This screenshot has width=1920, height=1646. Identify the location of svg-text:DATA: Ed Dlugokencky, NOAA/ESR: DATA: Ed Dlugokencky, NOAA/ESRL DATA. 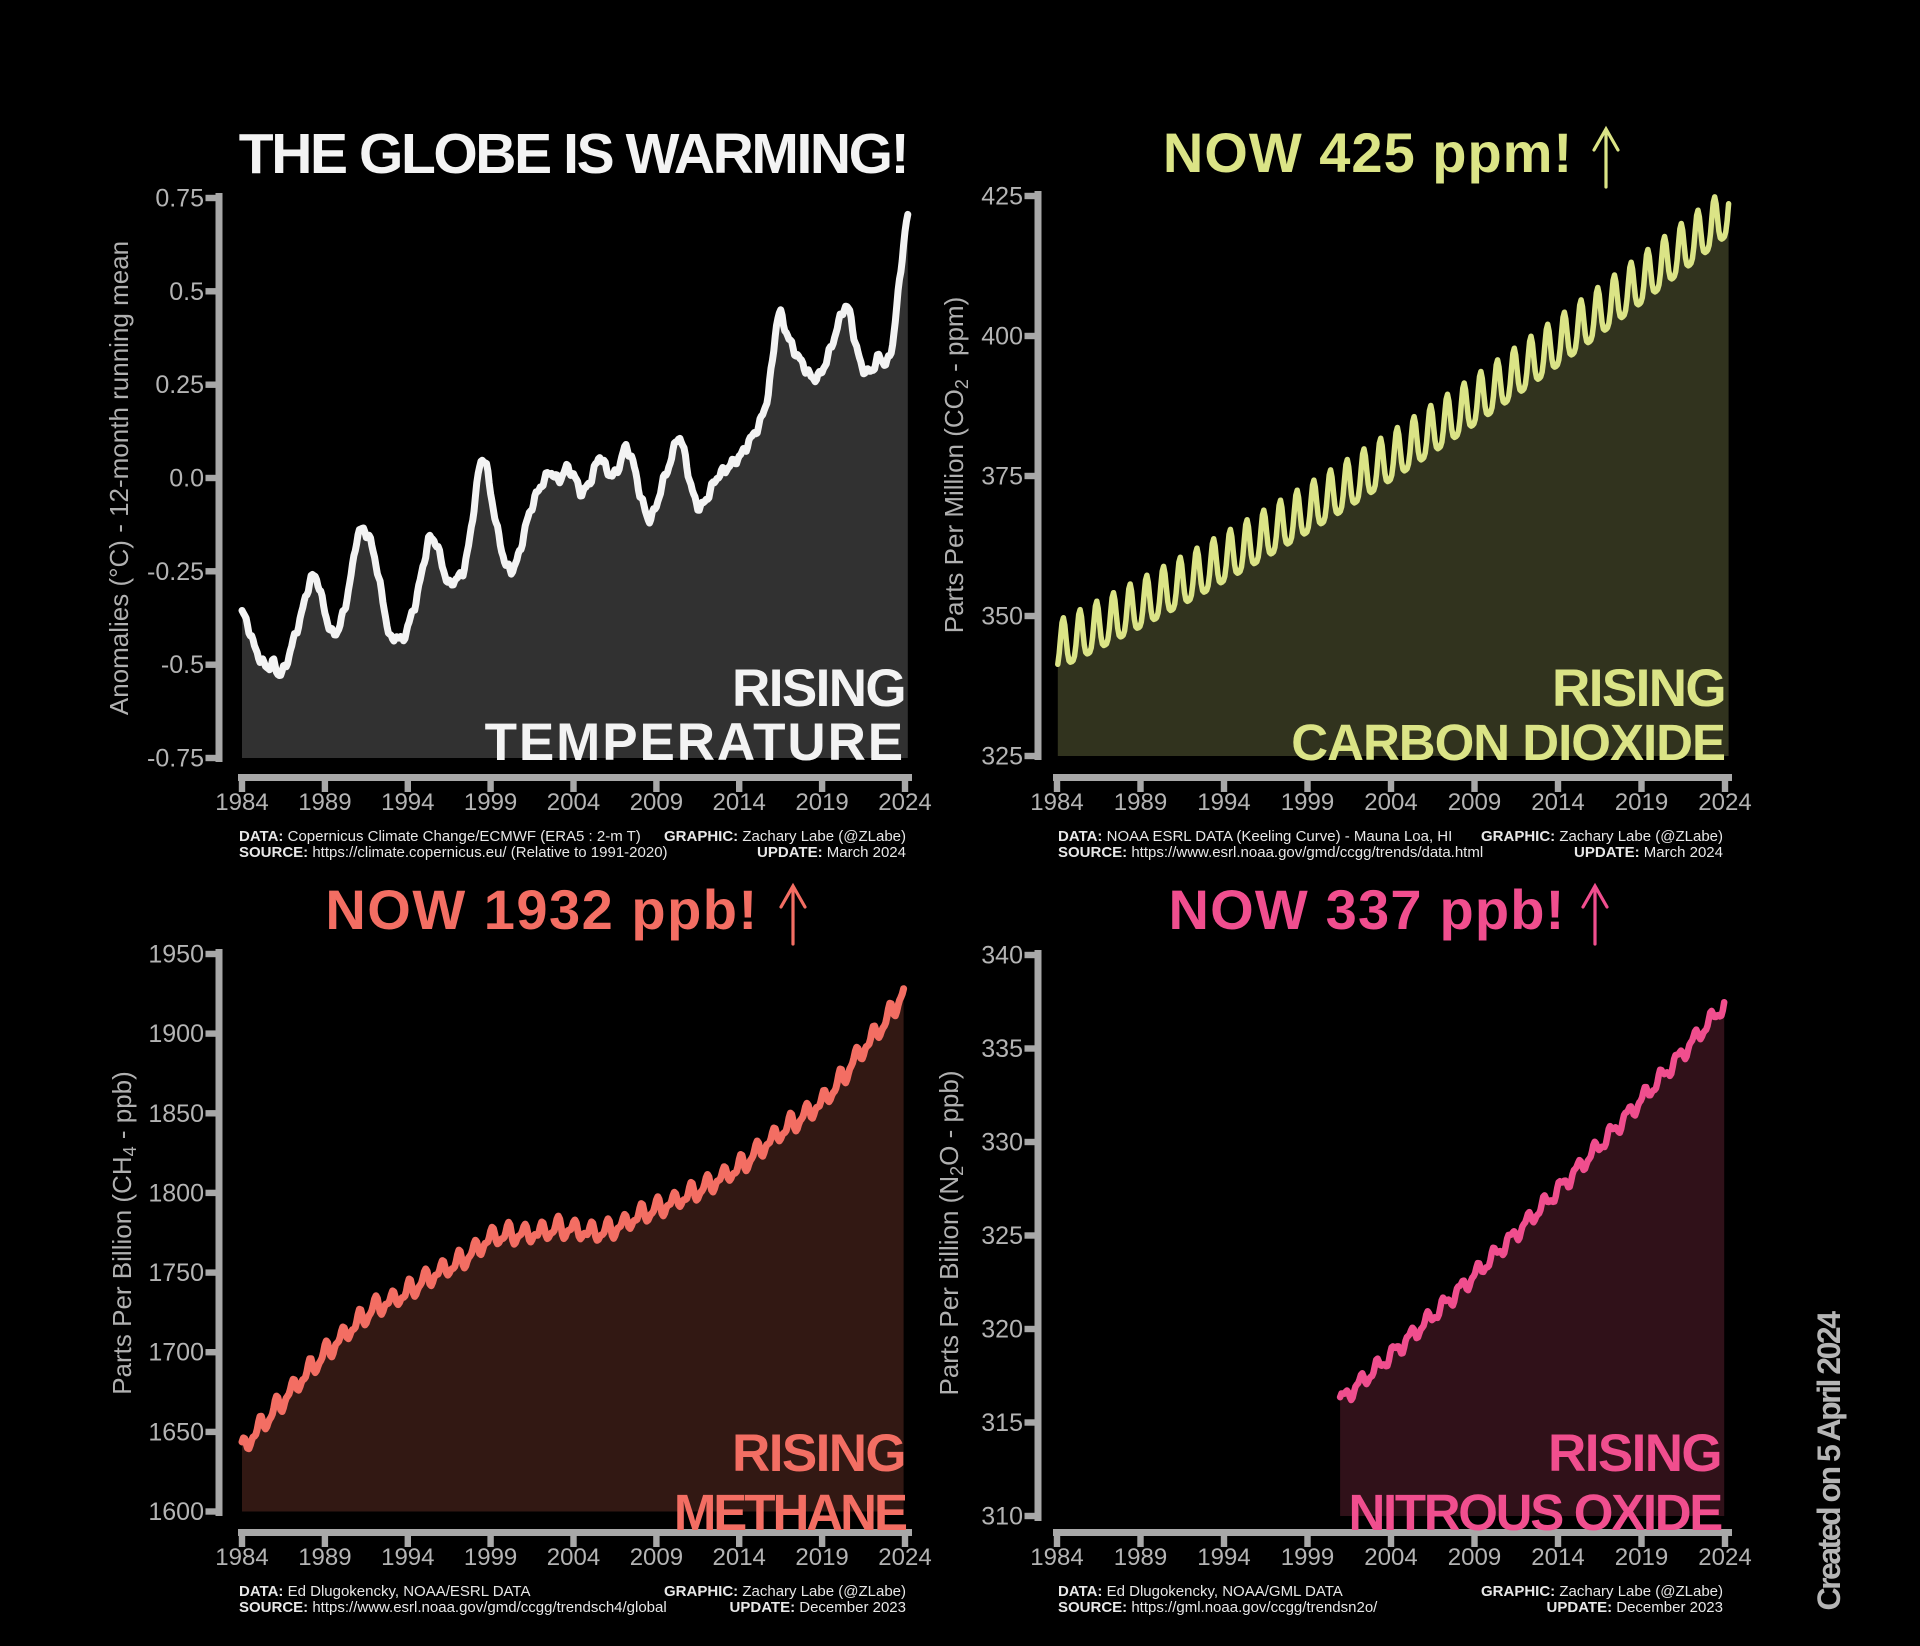
(384, 1591).